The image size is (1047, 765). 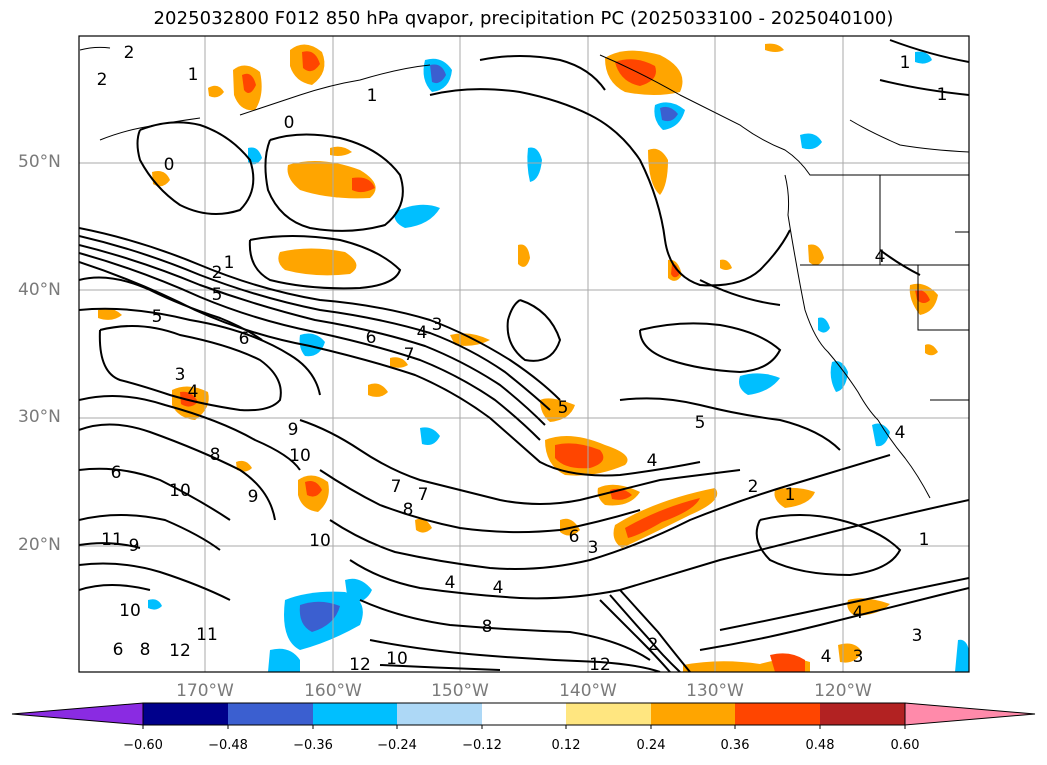 What do you see at coordinates (820, 745) in the screenshot?
I see `colorbar-tick-label: 0.48` at bounding box center [820, 745].